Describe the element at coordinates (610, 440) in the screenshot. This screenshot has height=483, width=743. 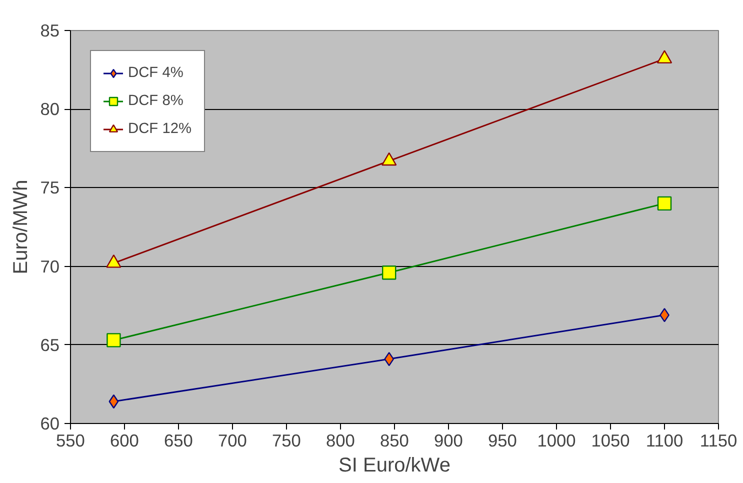
I see `x-tick-label: 1050` at that location.